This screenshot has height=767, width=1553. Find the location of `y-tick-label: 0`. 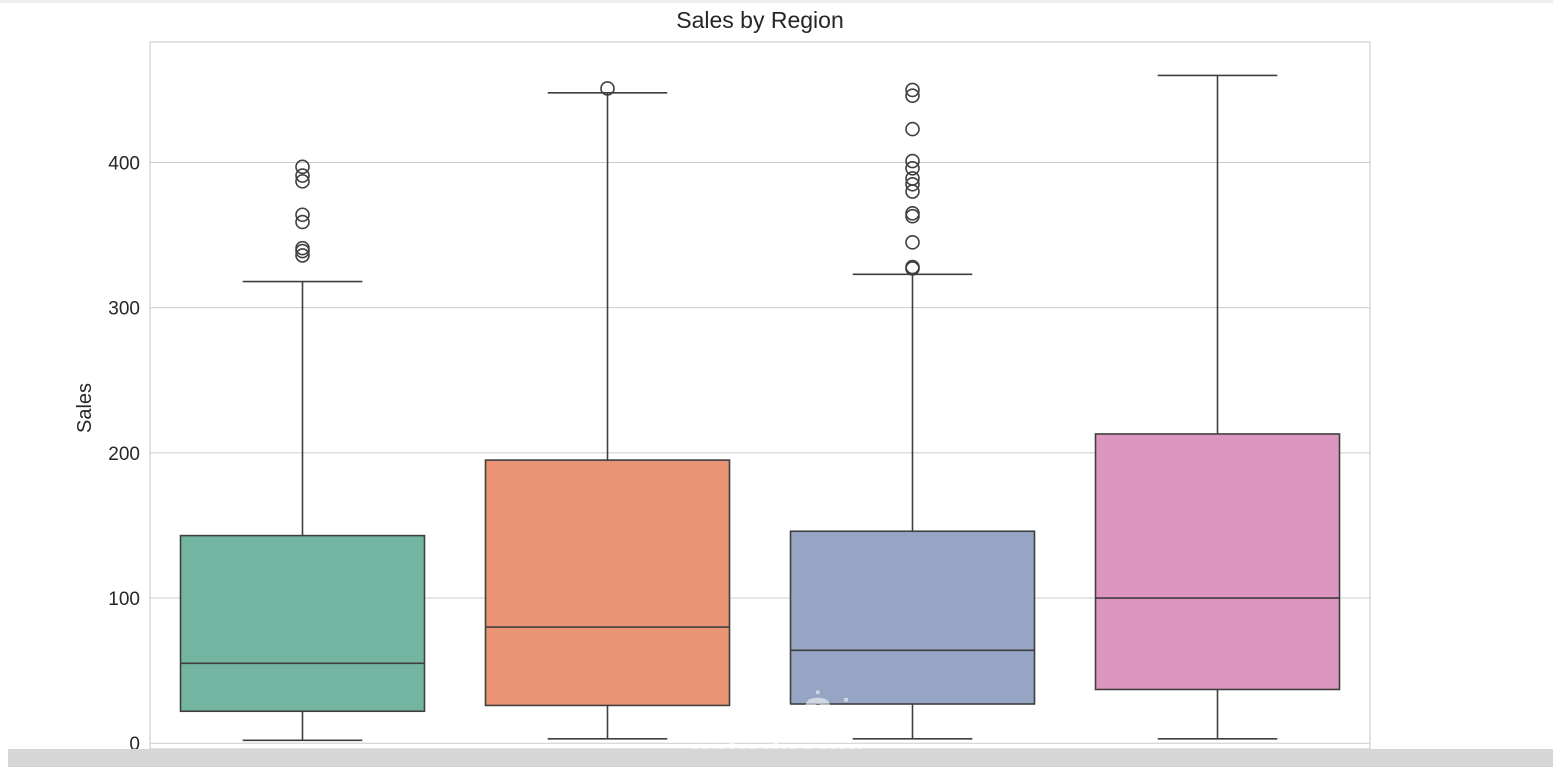

y-tick-label: 0 is located at coordinates (134, 744).